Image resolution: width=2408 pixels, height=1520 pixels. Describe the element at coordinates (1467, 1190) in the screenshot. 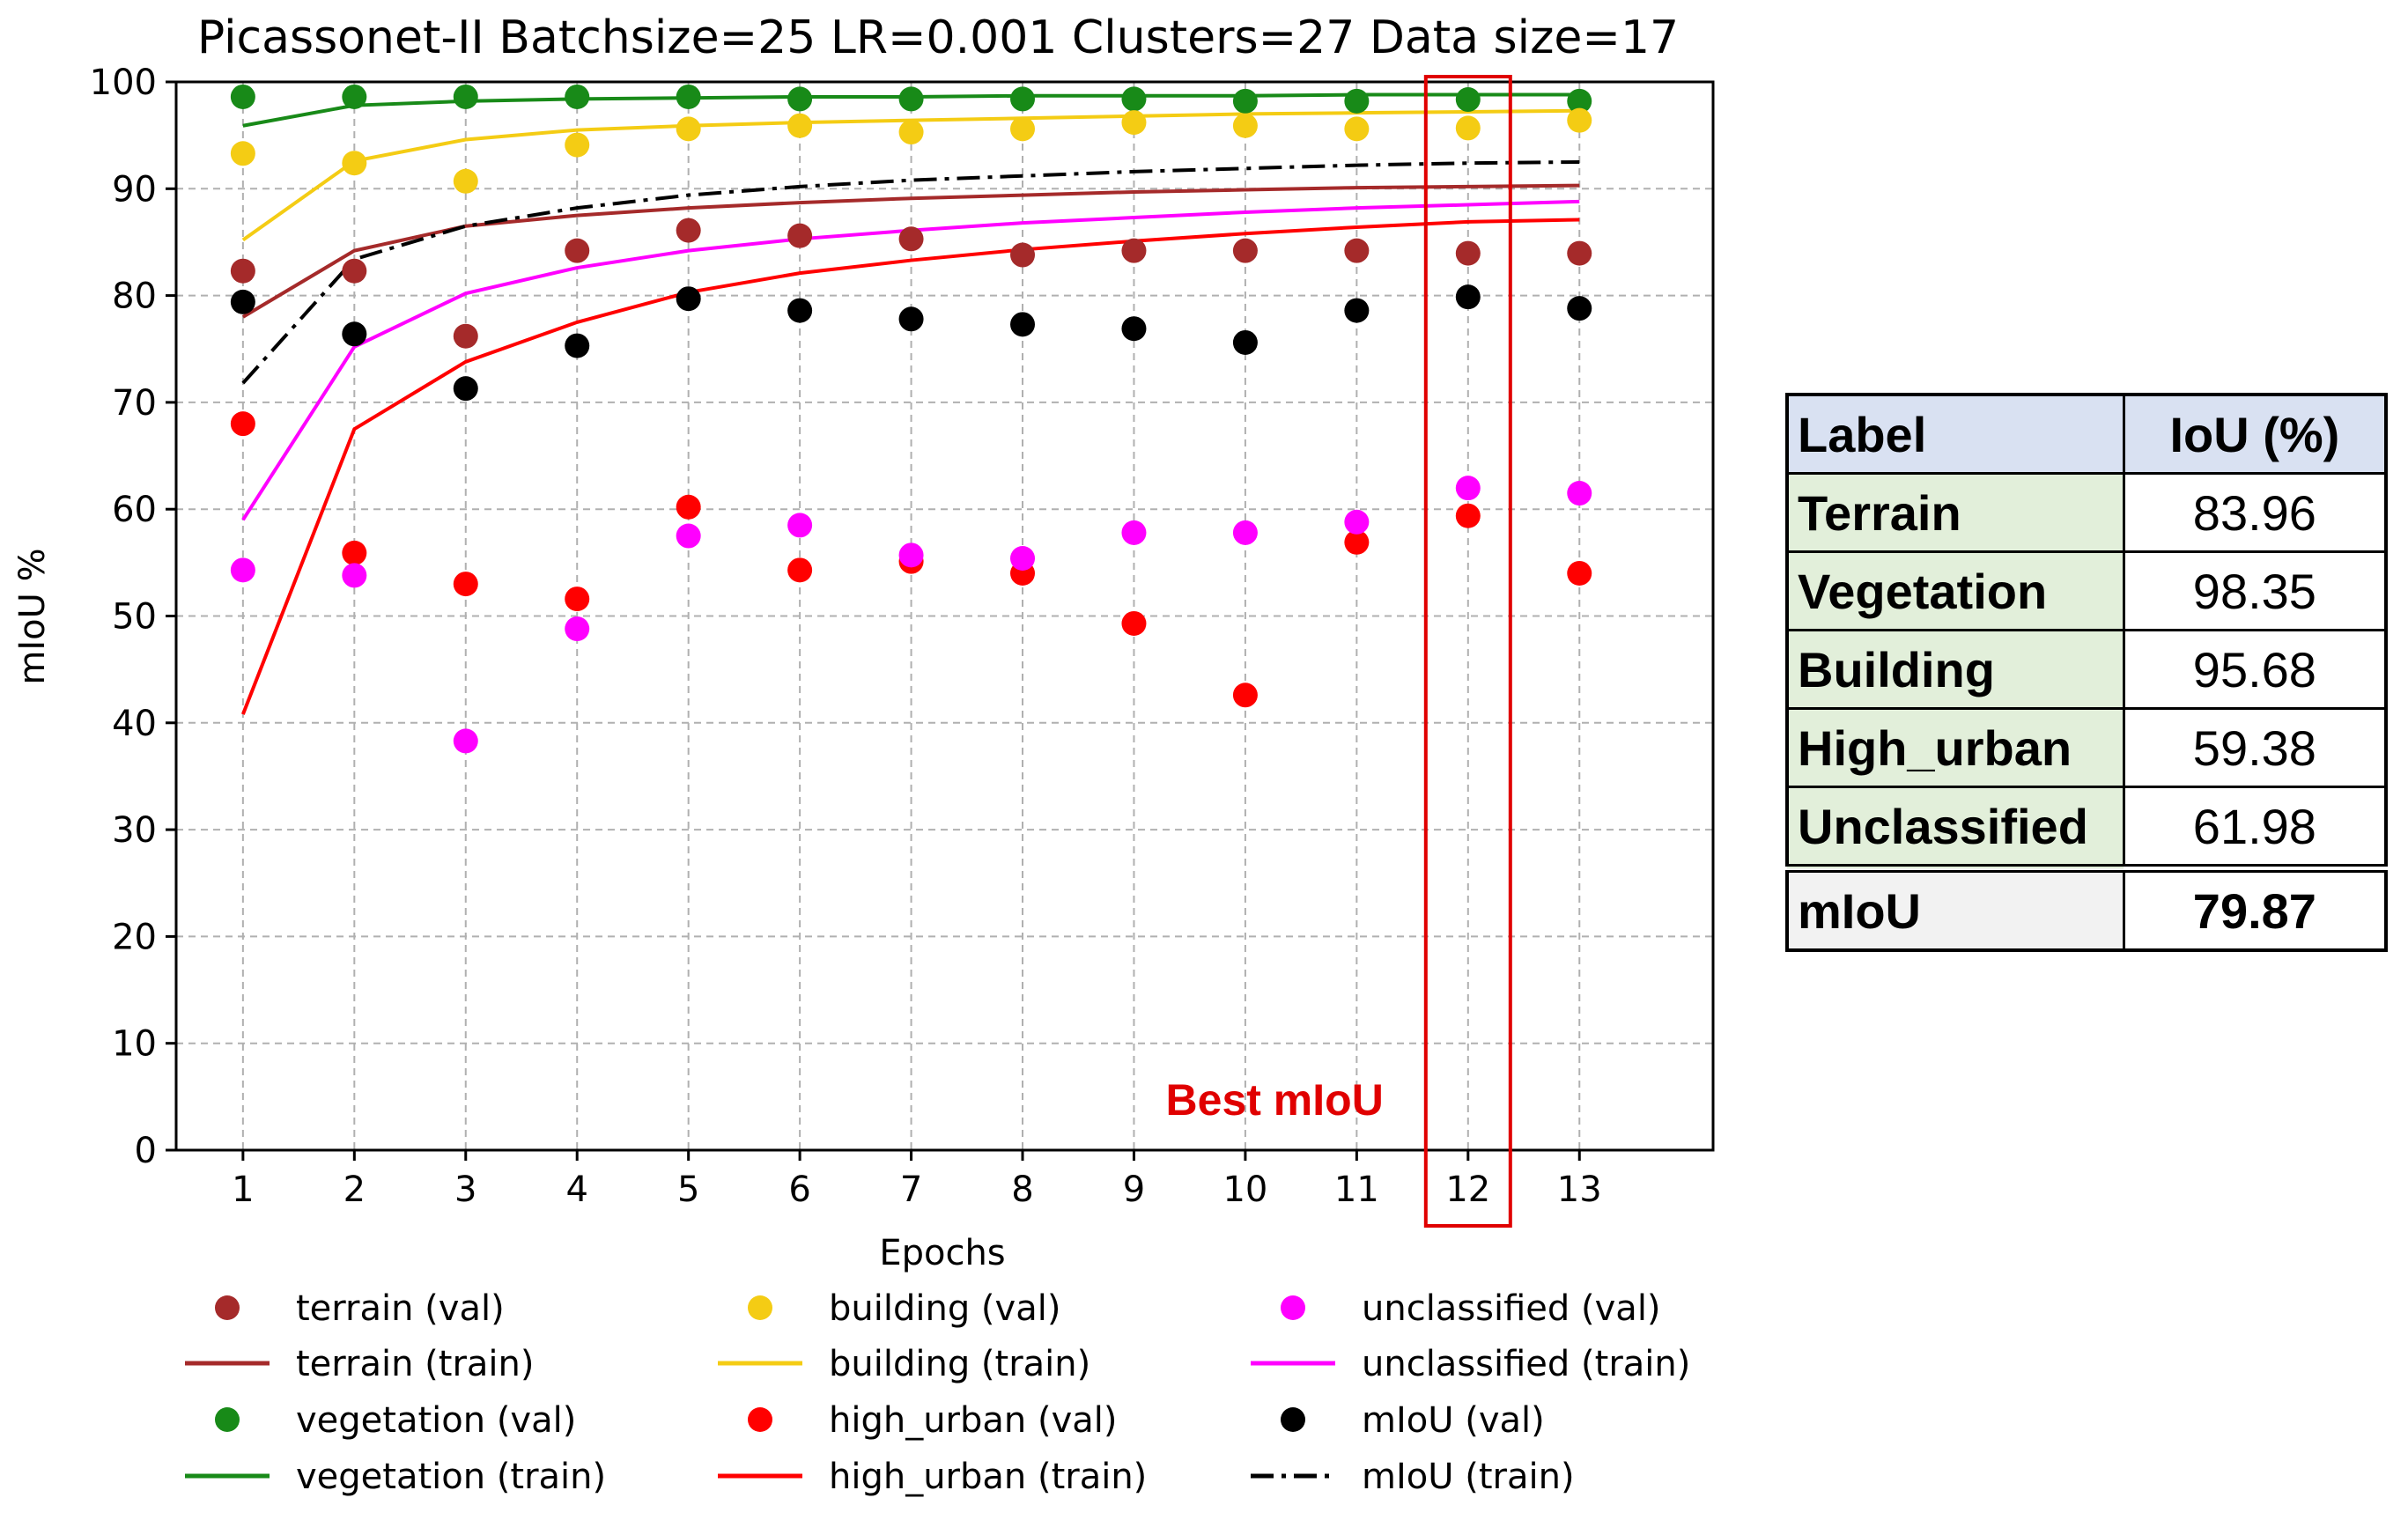

I see `x-tick-label: 12` at that location.